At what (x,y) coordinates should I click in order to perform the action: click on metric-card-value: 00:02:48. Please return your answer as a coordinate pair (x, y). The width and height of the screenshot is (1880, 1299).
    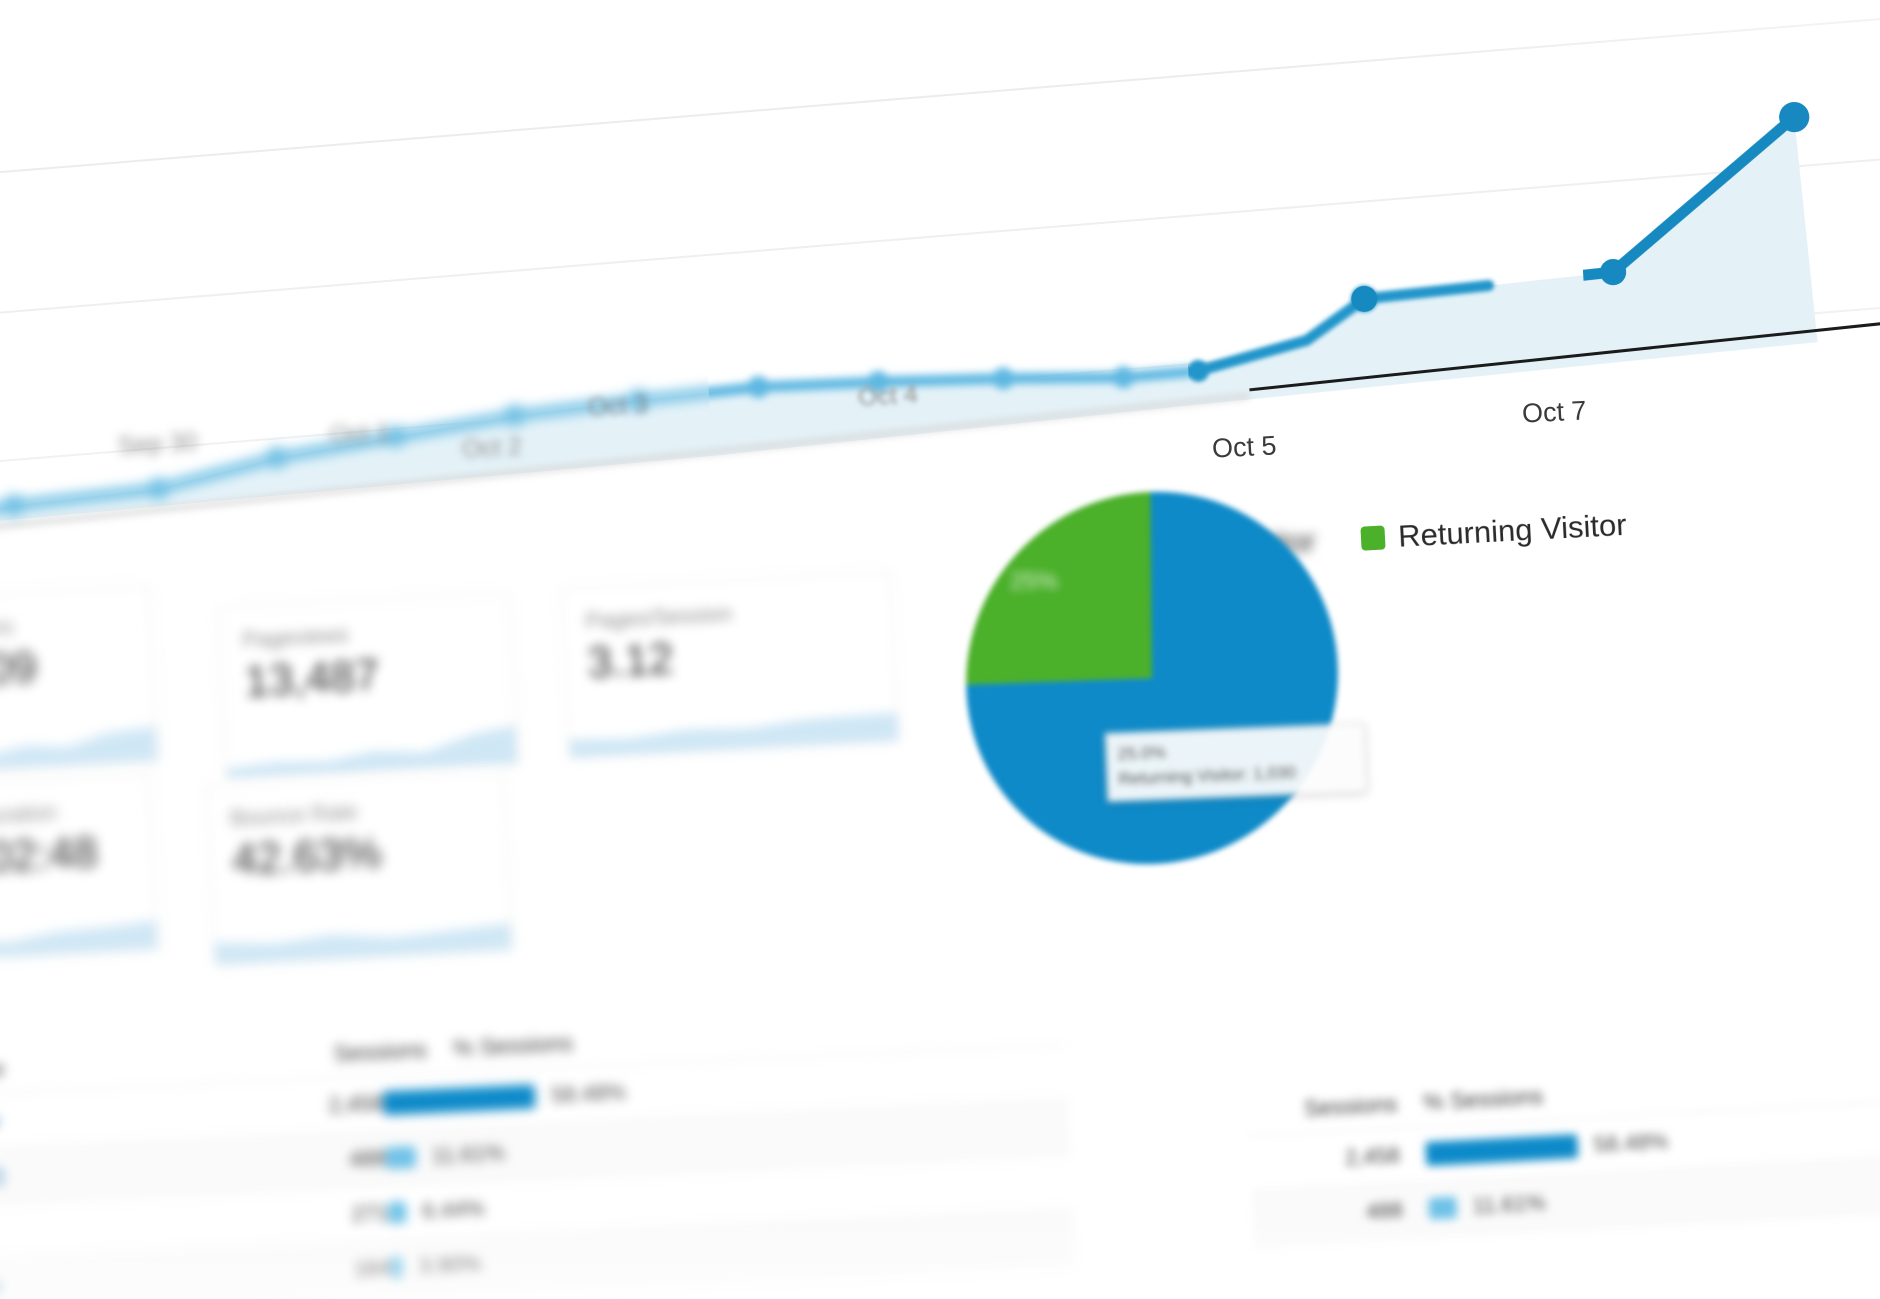
    Looking at the image, I should click on (49, 856).